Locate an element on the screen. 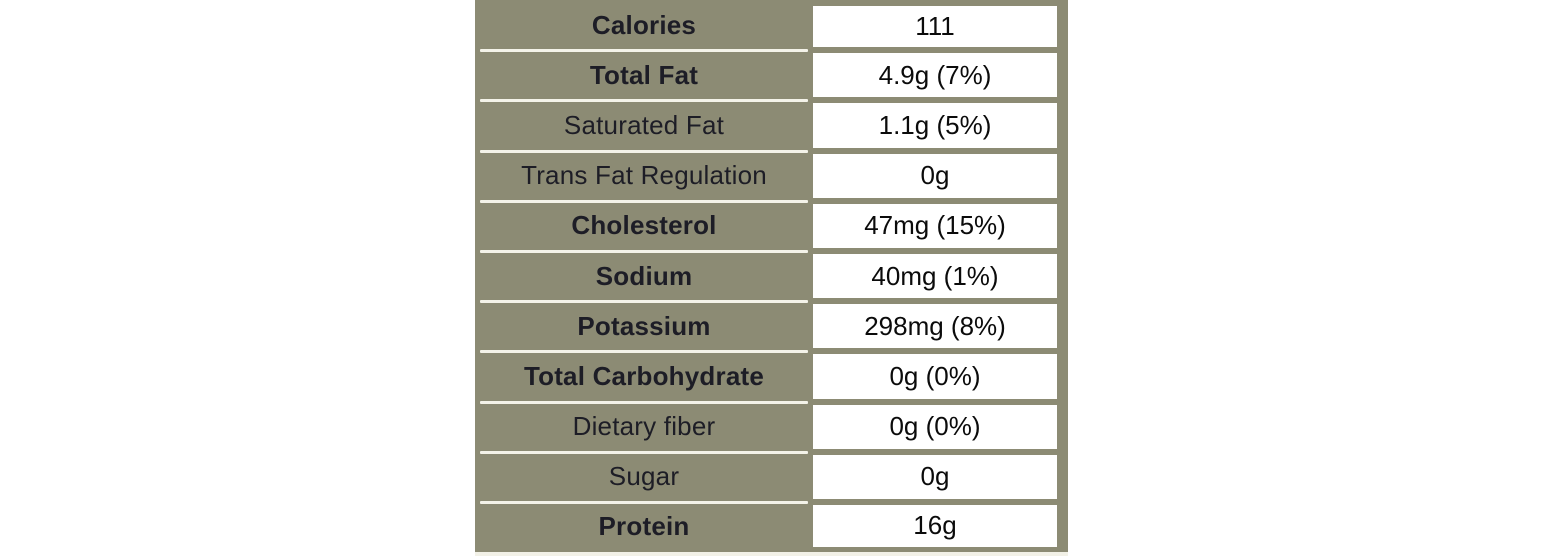 The height and width of the screenshot is (556, 1542). table-row: Calories 111 is located at coordinates (771, 26).